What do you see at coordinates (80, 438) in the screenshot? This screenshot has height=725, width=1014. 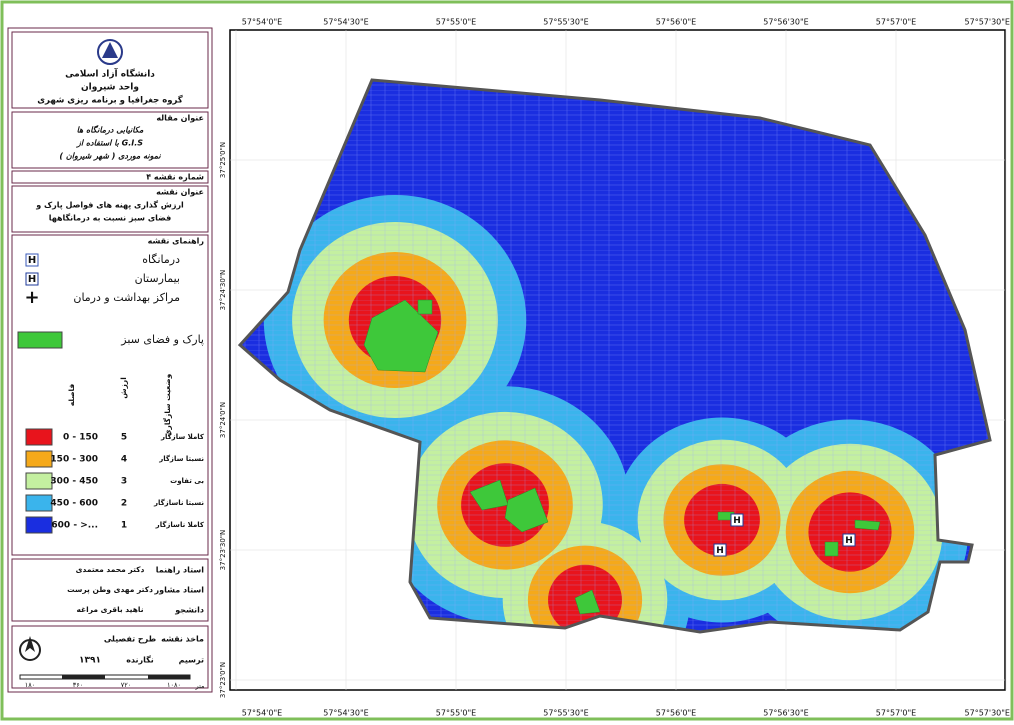 I see `legend-class-range: 0 - 150` at bounding box center [80, 438].